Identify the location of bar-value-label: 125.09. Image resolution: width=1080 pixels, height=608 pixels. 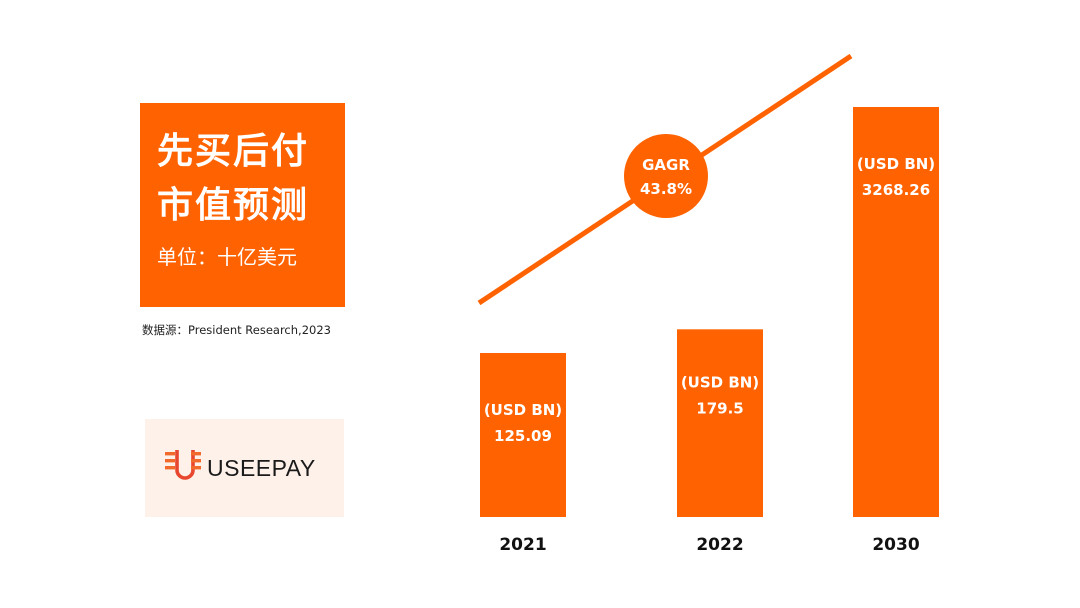
(523, 436).